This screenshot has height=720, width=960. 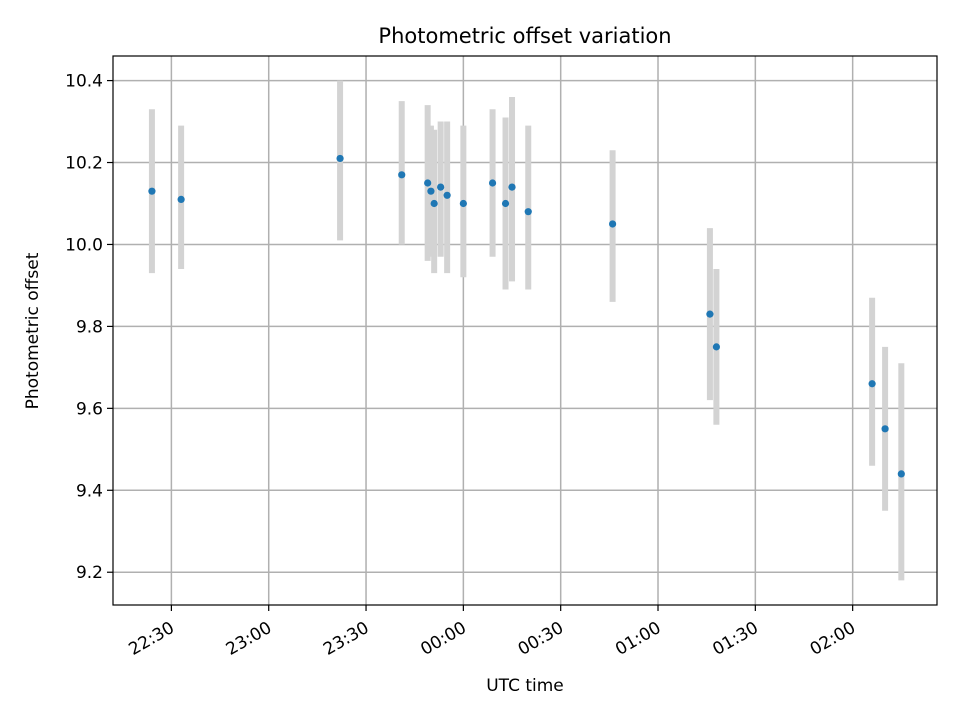 I want to click on y-tick-label: 9.8, so click(x=89, y=327).